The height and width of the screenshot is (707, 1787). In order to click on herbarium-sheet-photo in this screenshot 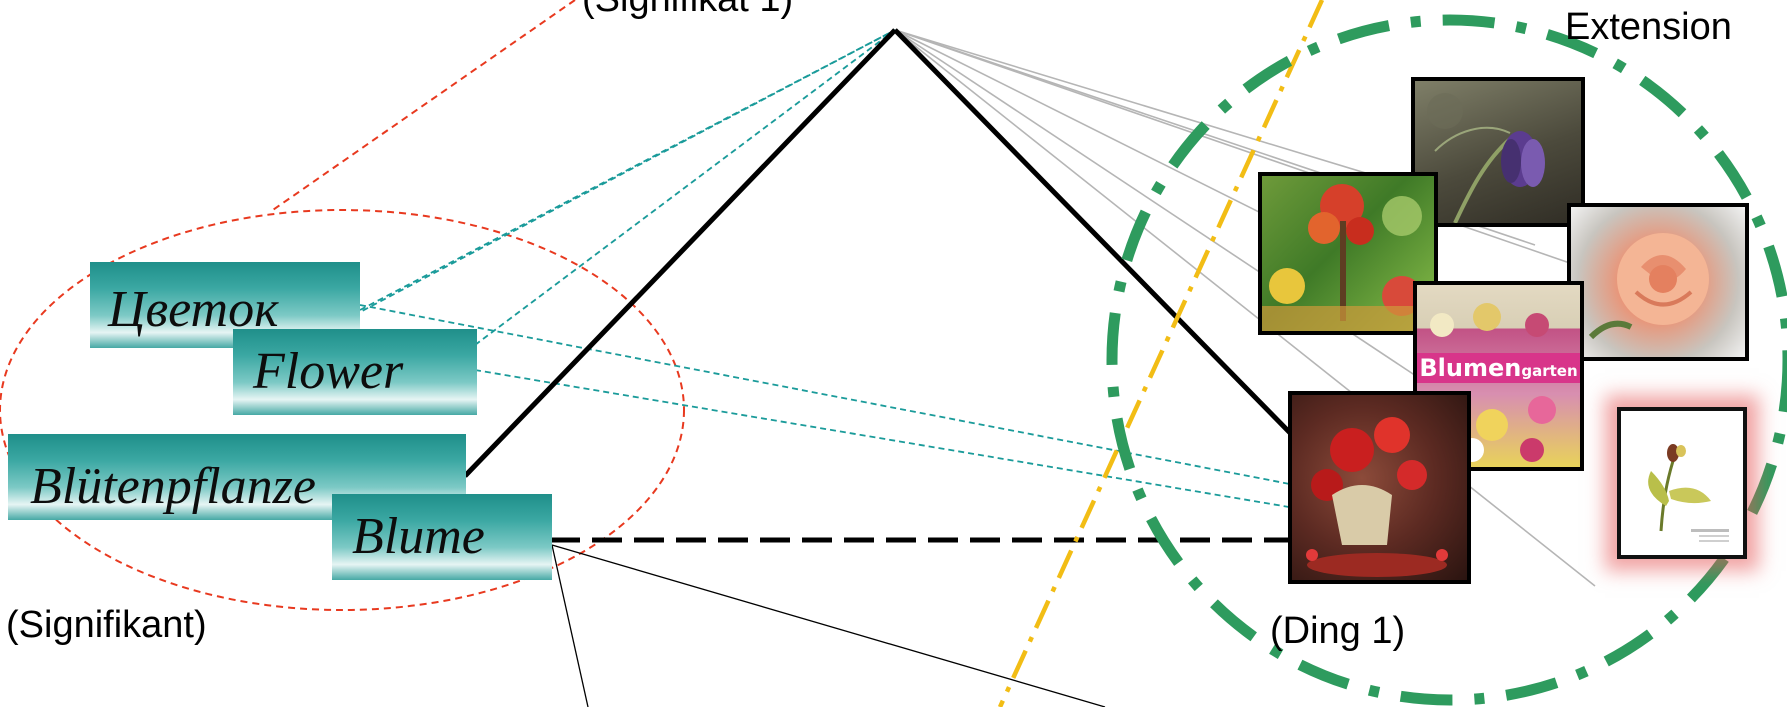, I will do `click(1682, 483)`.